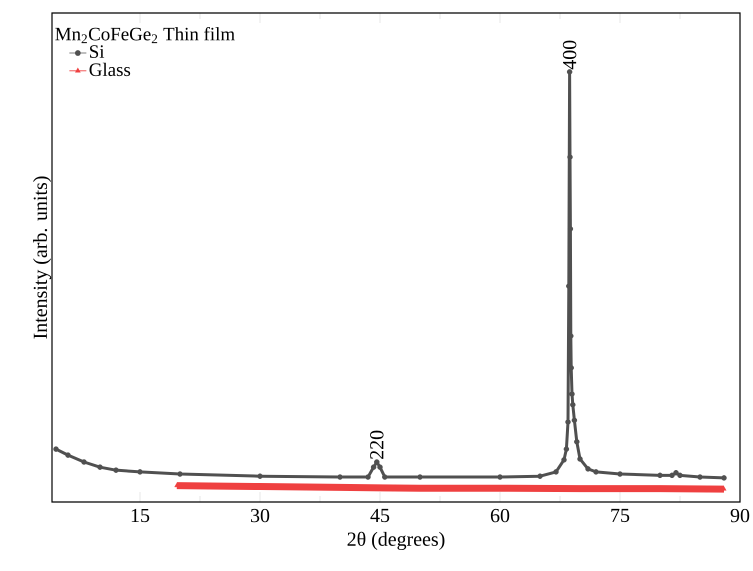 This screenshot has width=753, height=571. Describe the element at coordinates (145, 35) in the screenshot. I see `legend-title: Mn$_{2}$CoFeGe$_{2}$ Thin film` at that location.